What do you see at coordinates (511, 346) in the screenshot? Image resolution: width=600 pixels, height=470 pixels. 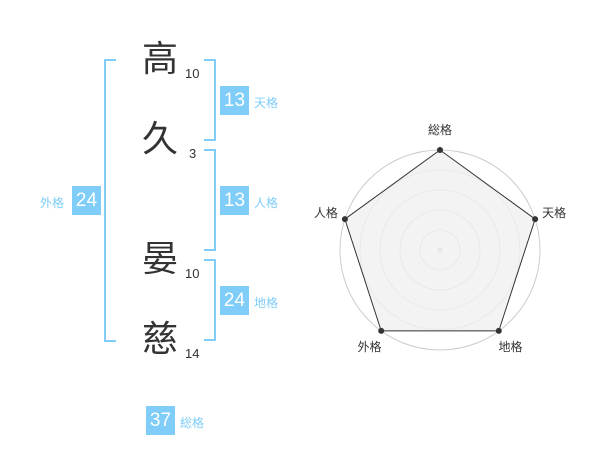 I see `radar-axis-label: 地格` at bounding box center [511, 346].